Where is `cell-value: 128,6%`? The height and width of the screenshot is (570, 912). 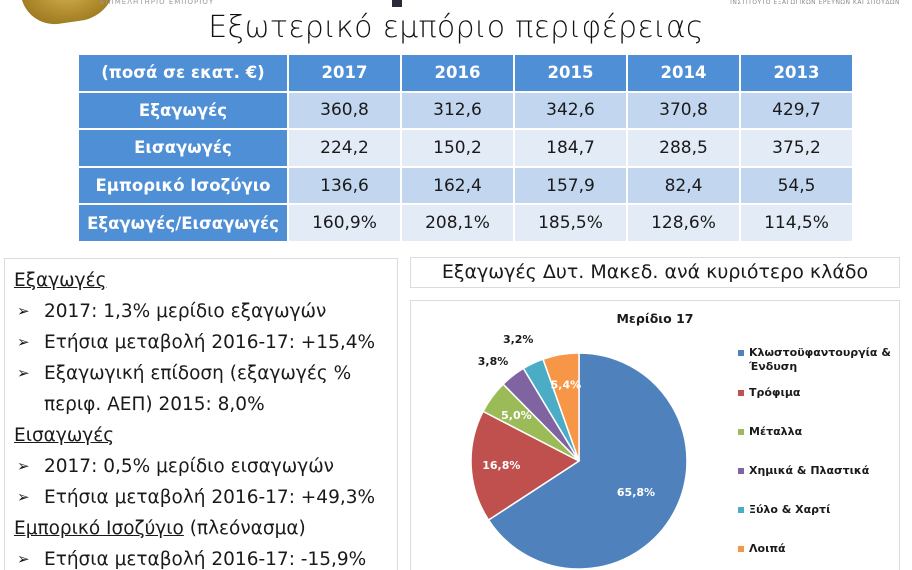
cell-value: 128,6% is located at coordinates (683, 223).